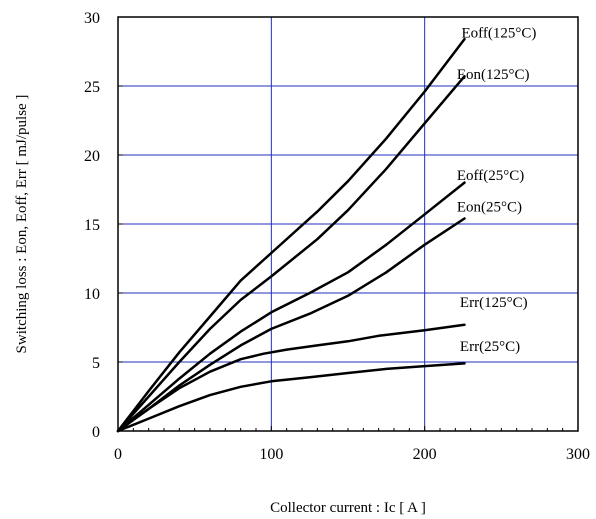 The image size is (596, 519). Describe the element at coordinates (96, 363) in the screenshot. I see `y-tick-label: 5` at that location.